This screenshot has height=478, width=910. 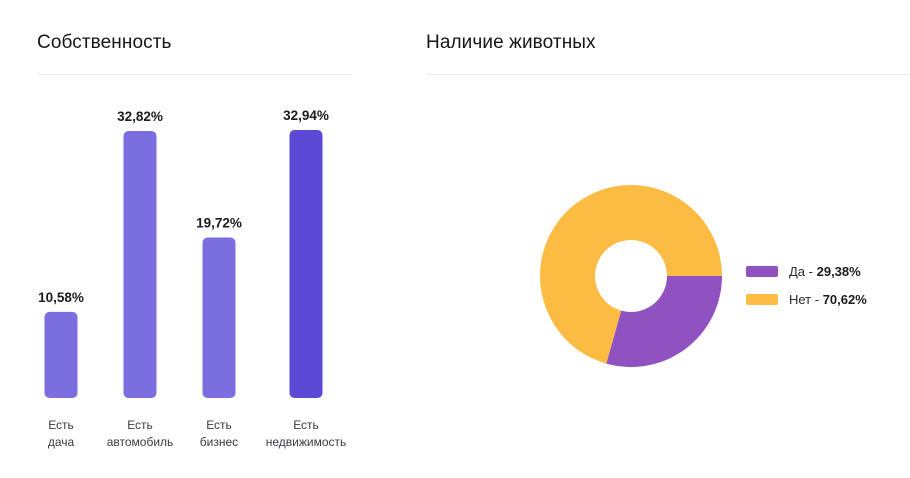 I want to click on property-chart-title: Собственность, so click(x=104, y=42).